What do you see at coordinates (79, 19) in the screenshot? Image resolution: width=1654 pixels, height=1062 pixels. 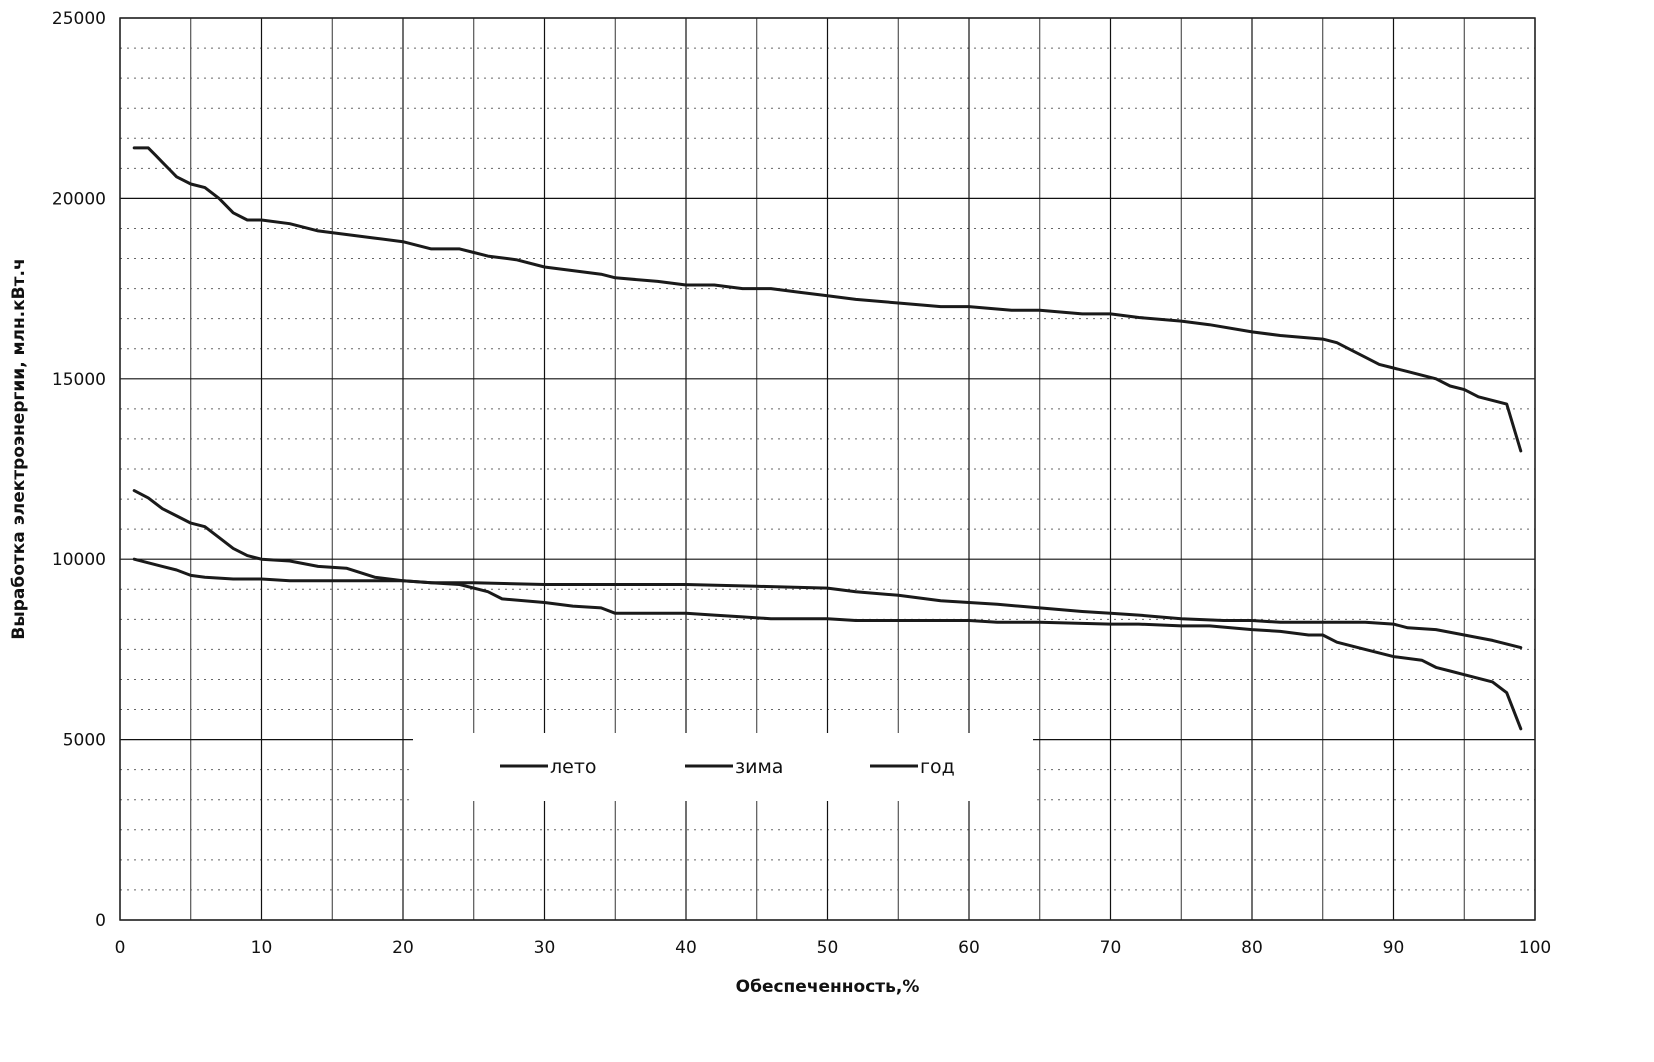 I see `y-tick-label: 25000` at bounding box center [79, 19].